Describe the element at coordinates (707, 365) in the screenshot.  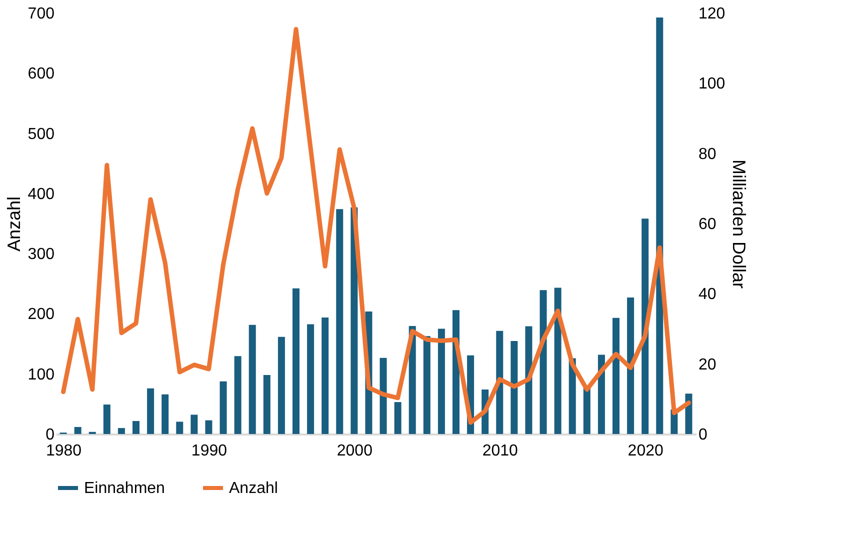
I see `y2-tick-label: 20` at that location.